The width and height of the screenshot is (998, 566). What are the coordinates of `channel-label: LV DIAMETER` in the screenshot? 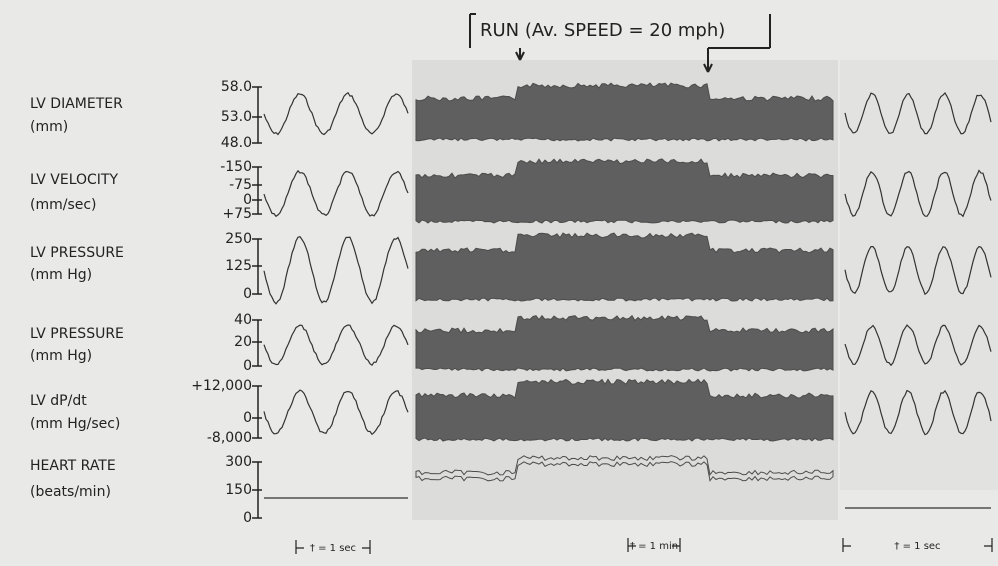 It's located at (76, 104).